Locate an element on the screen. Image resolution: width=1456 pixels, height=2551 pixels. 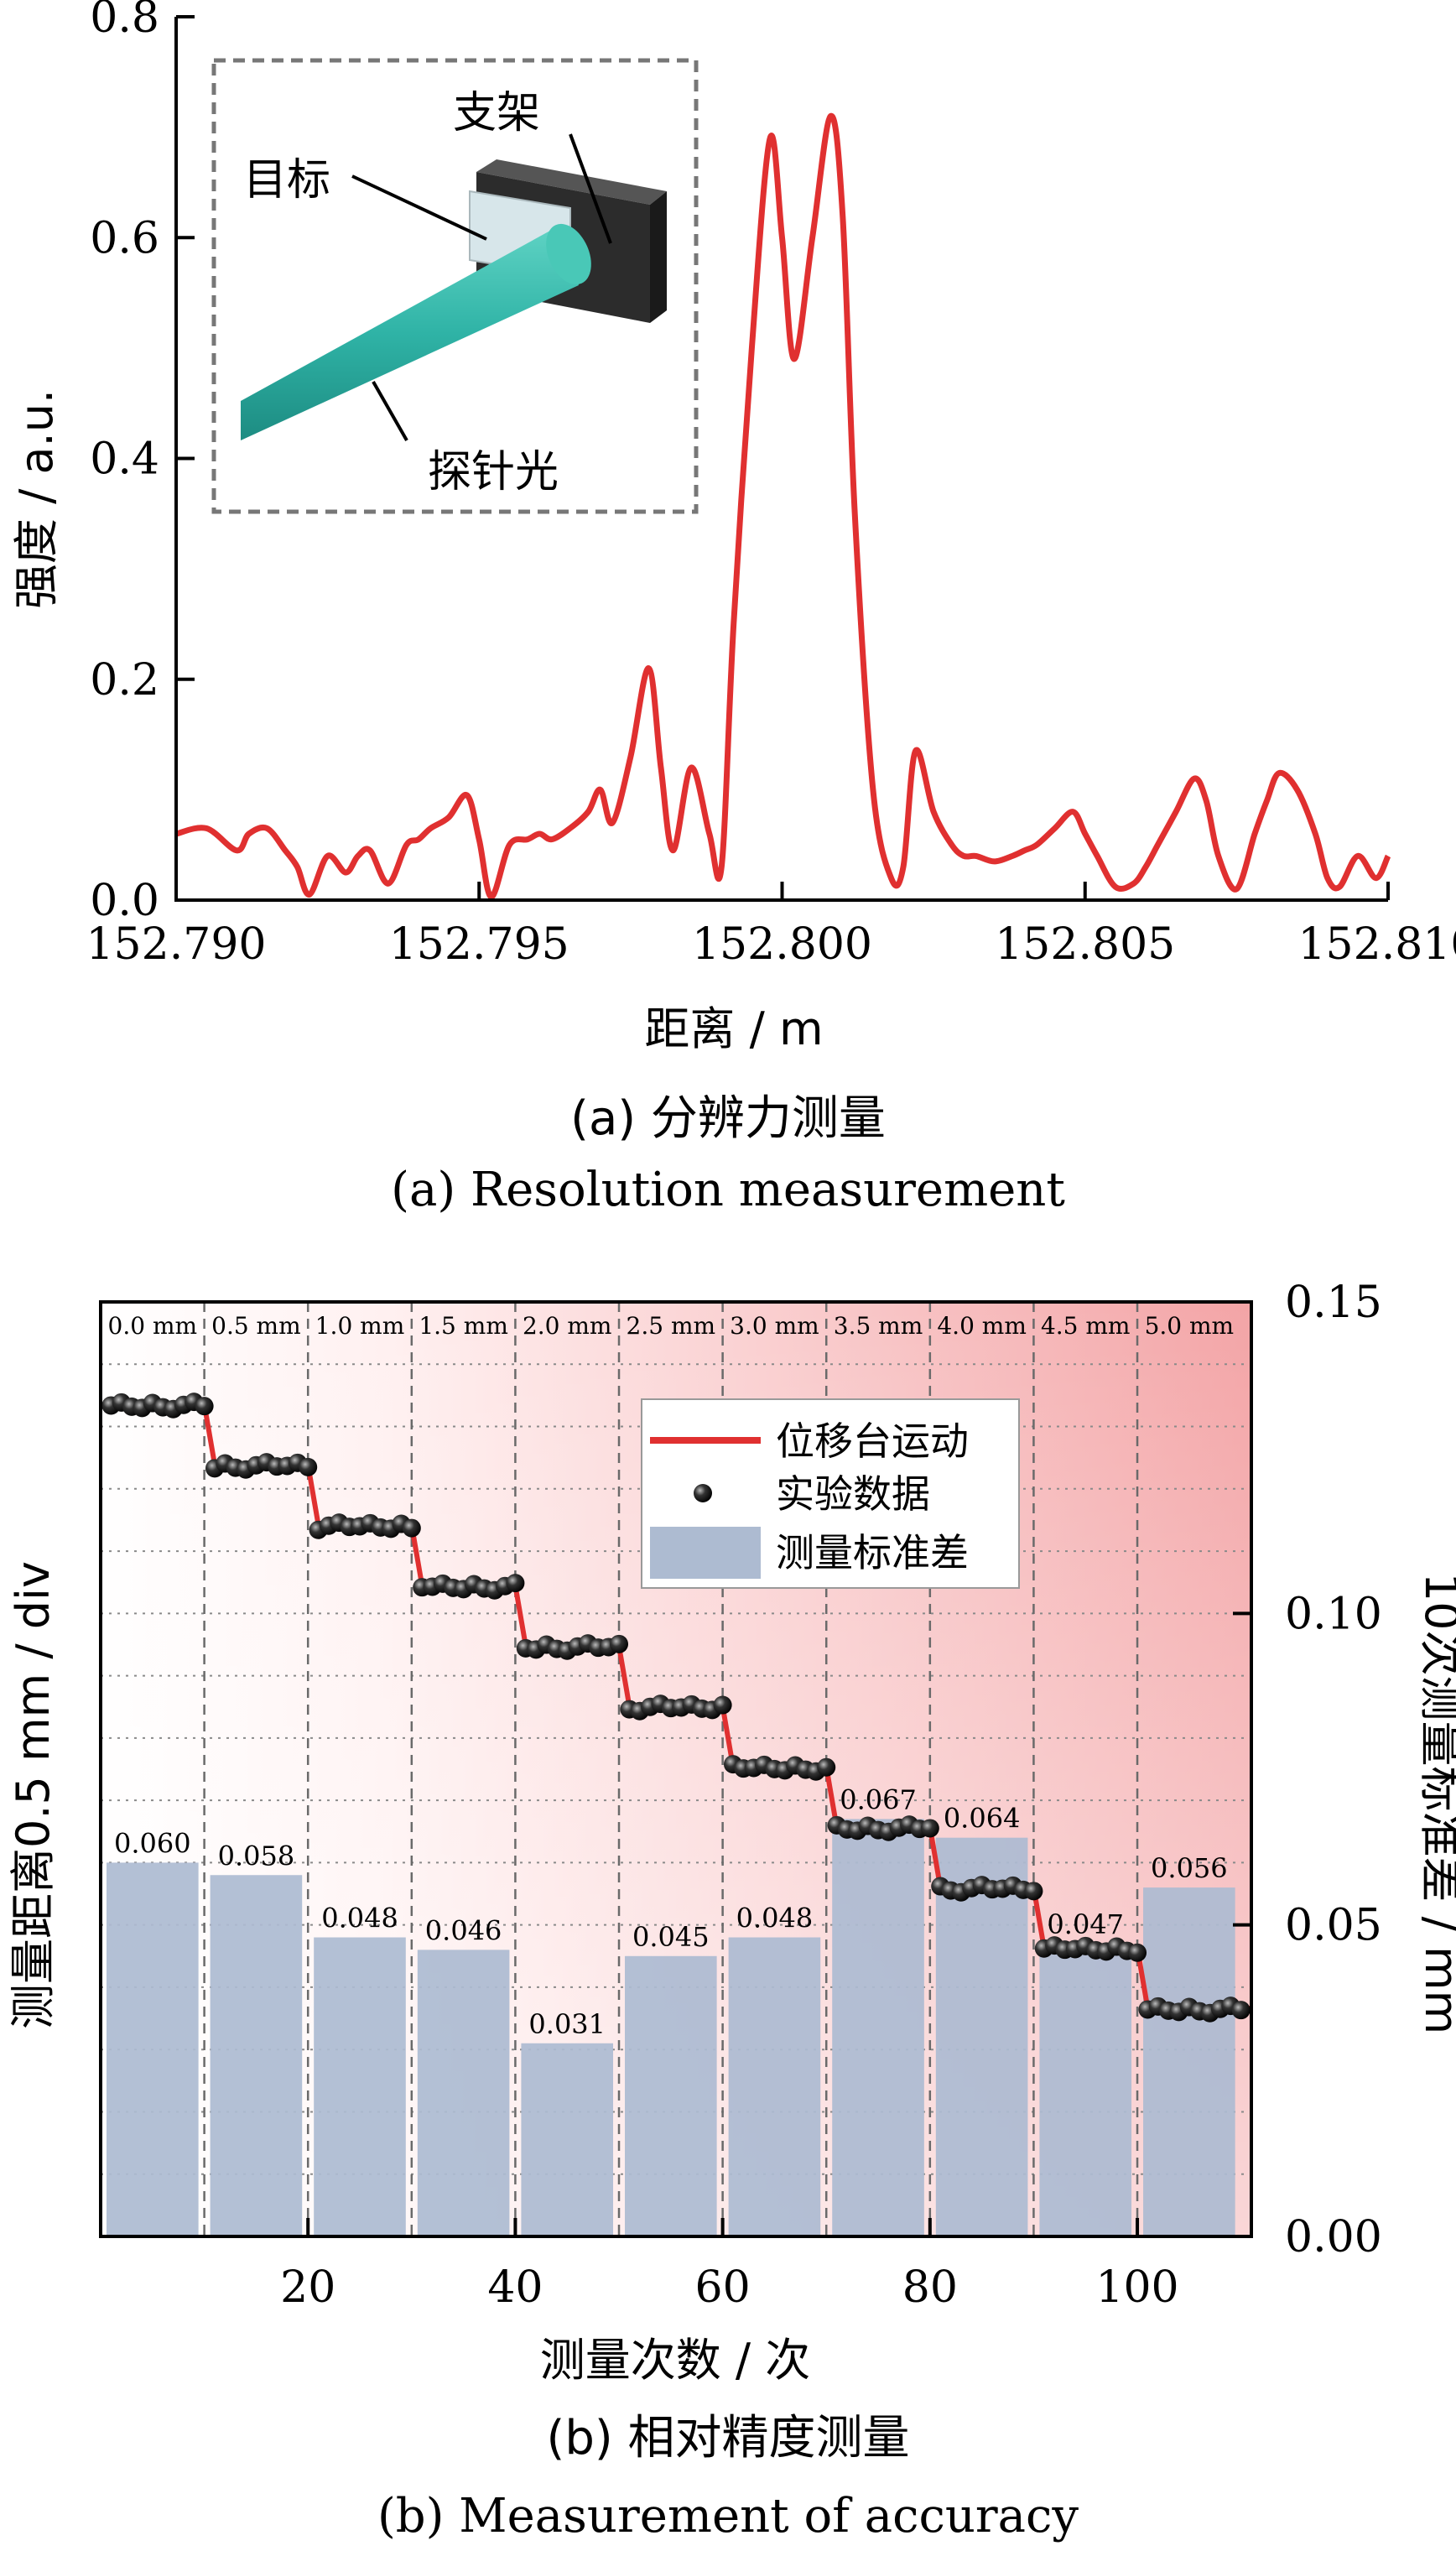
bar-value-label: 0.060 is located at coordinates (152, 1843).